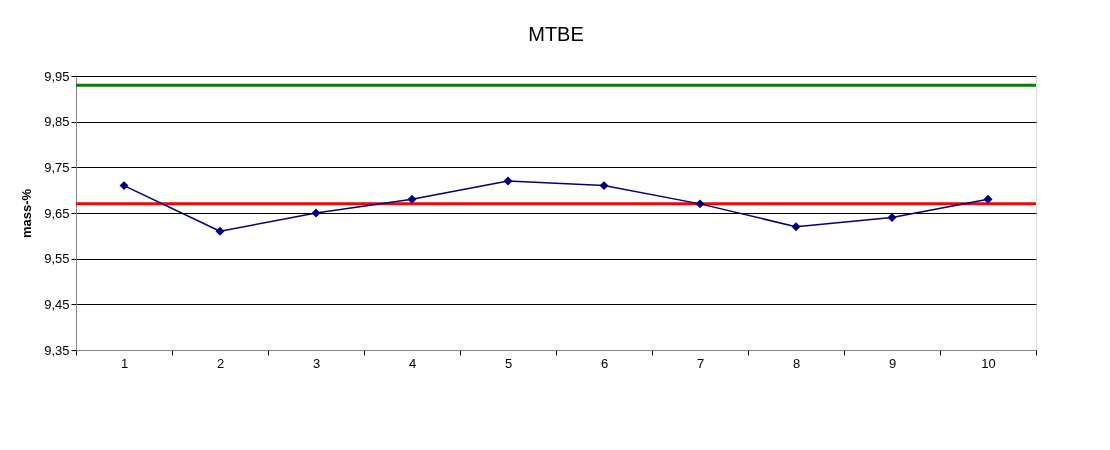 This screenshot has height=450, width=1110. Describe the element at coordinates (124, 363) in the screenshot. I see `x-tick-label: 1` at that location.